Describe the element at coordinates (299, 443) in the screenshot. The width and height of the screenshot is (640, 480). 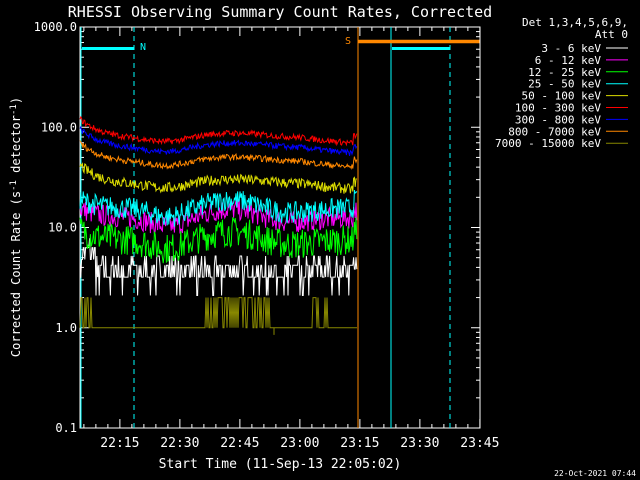
I see `x-tick-label: 23:00` at that location.